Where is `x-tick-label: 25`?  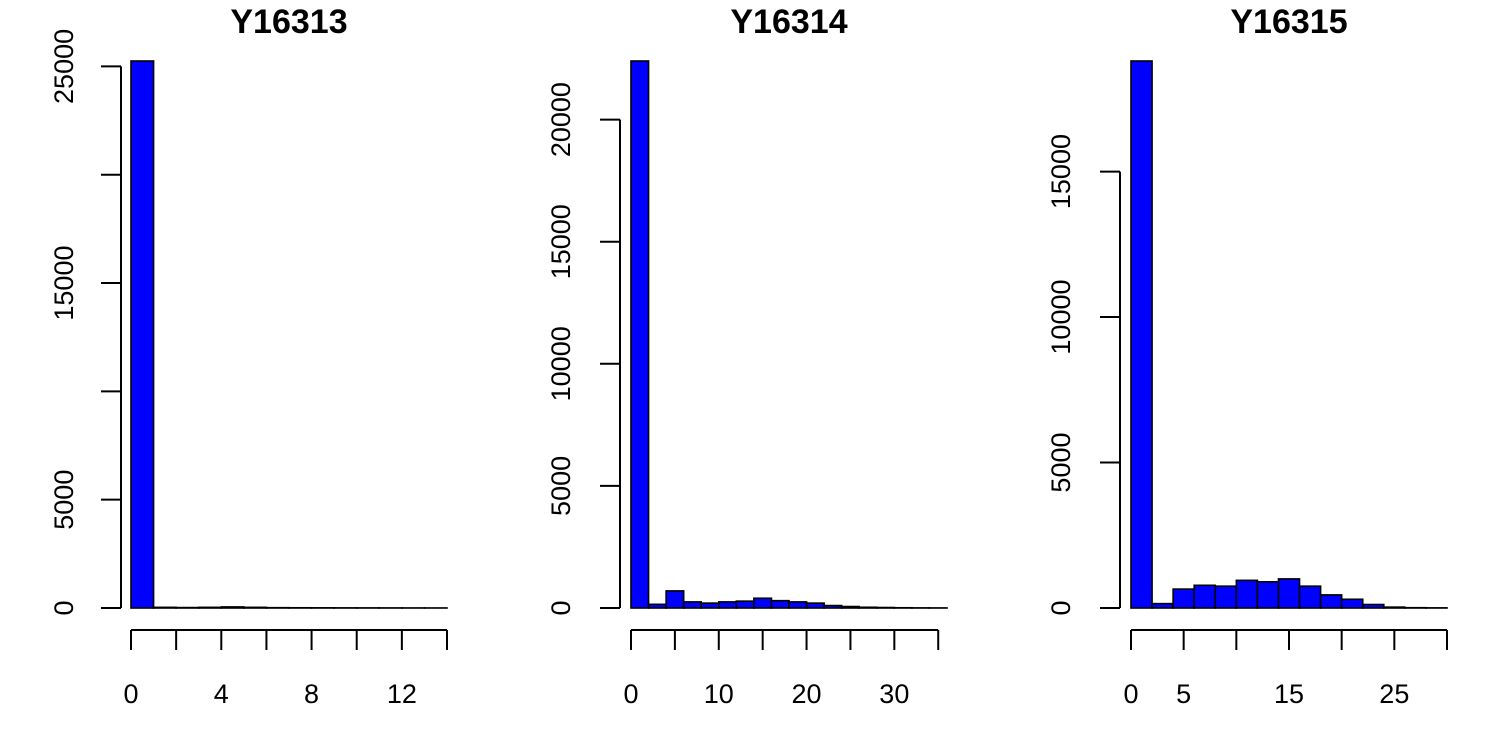
x-tick-label: 25 is located at coordinates (1394, 694).